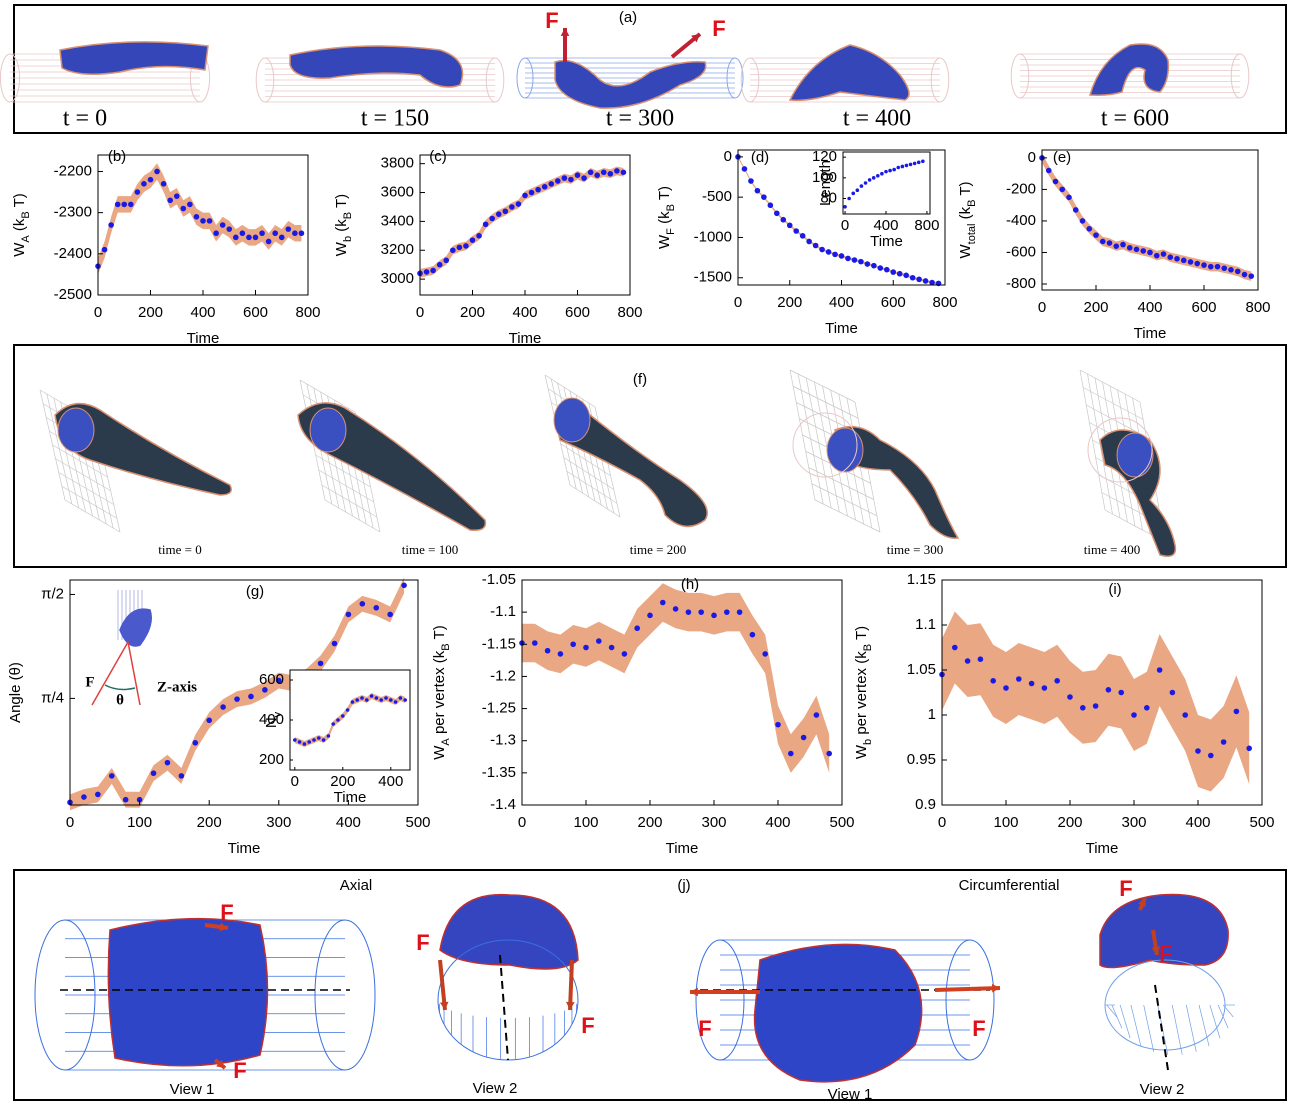 The width and height of the screenshot is (1300, 1103). I want to click on y-tick-label: -1.4, so click(503, 804).